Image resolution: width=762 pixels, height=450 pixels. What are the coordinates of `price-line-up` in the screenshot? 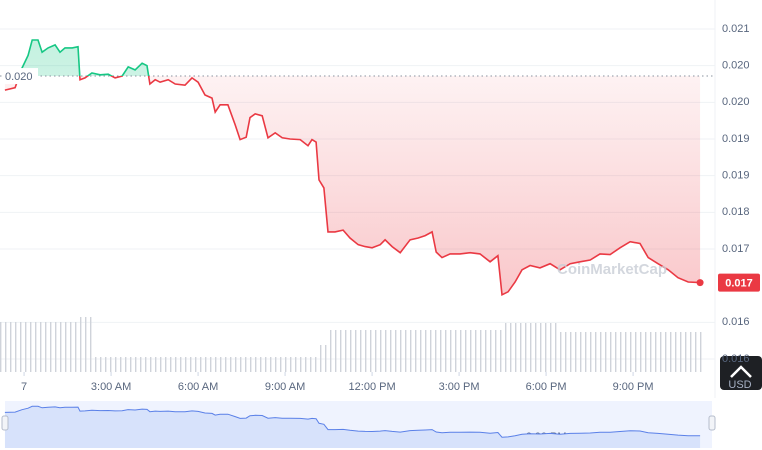 It's located at (84, 58).